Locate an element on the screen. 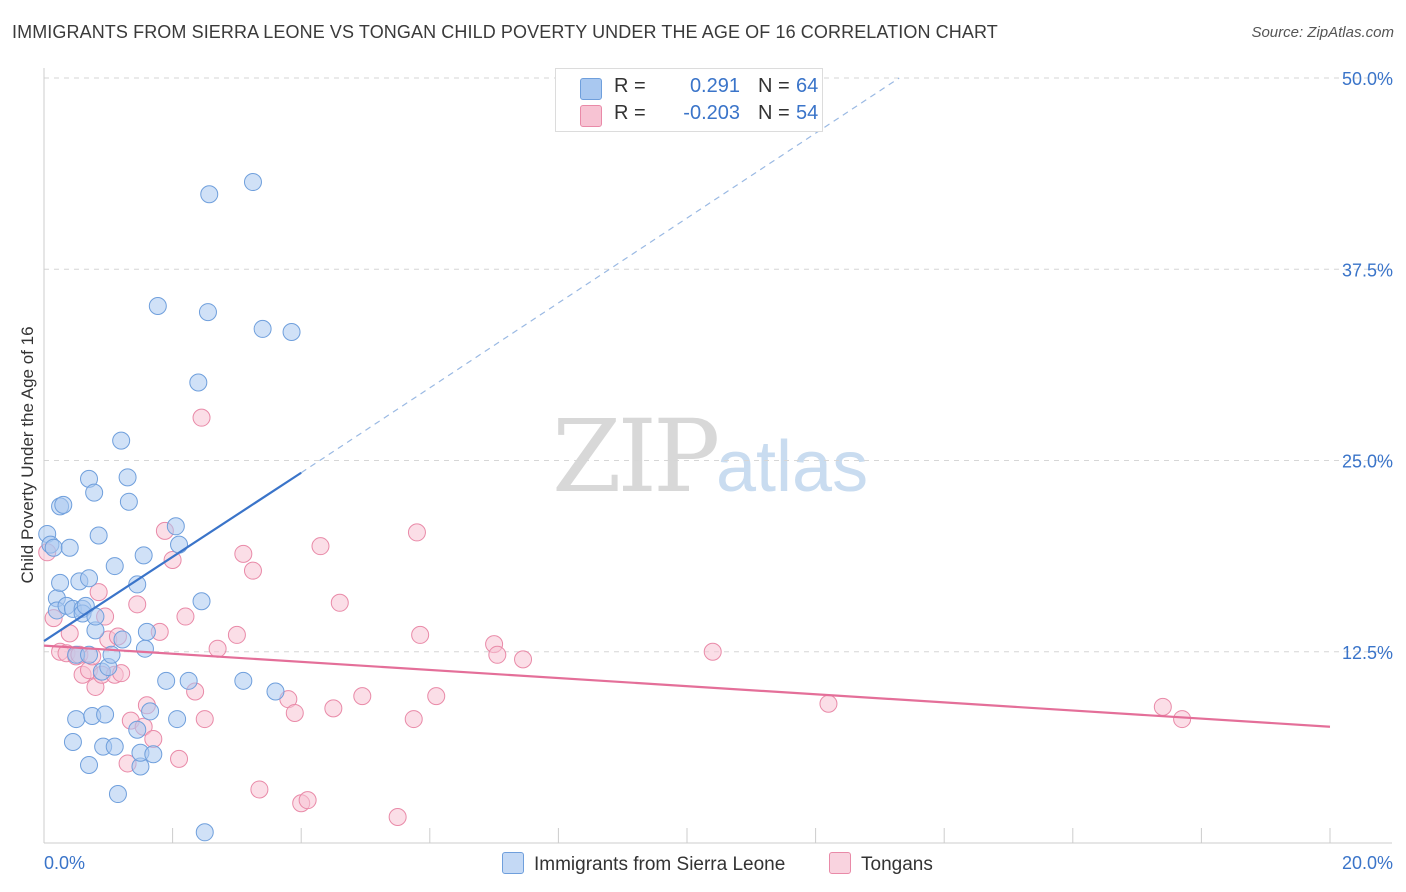 Image resolution: width=1406 pixels, height=892 pixels. y-tick-label: 12.5% is located at coordinates (1367, 653).